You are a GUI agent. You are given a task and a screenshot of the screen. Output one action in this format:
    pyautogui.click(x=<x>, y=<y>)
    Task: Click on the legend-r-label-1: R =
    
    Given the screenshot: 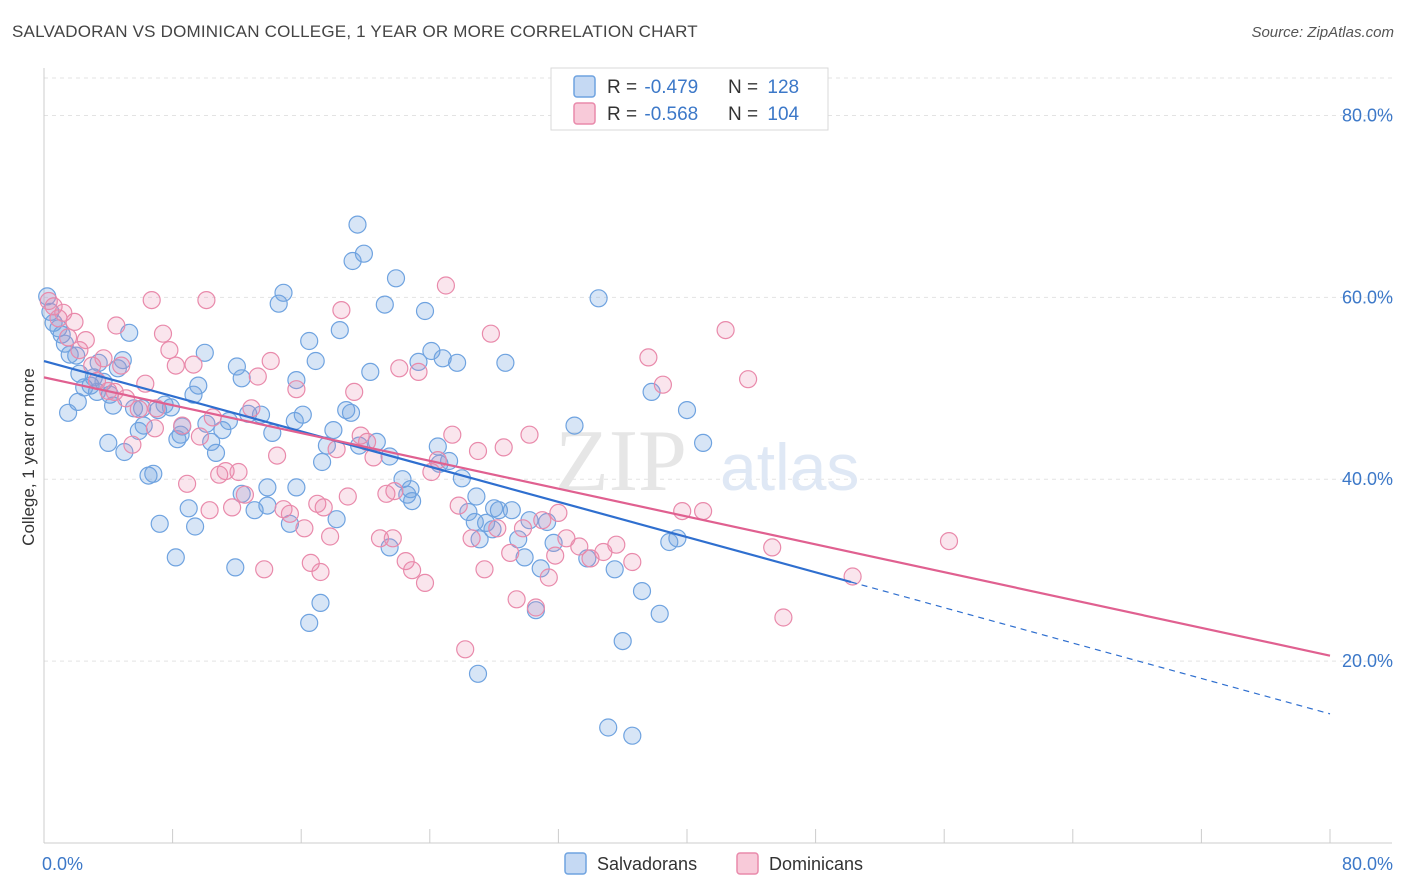 What is the action you would take?
    pyautogui.click(x=624, y=87)
    